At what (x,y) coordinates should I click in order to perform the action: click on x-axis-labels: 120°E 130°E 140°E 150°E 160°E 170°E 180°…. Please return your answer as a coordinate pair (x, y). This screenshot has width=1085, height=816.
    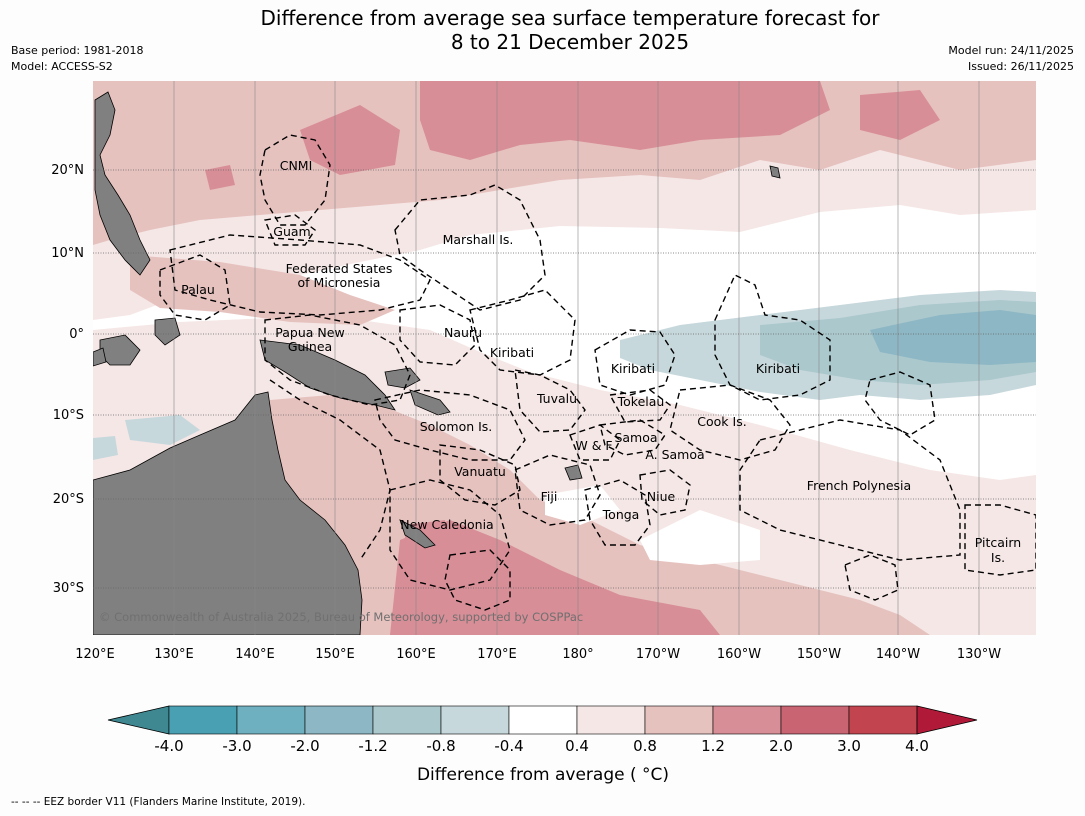
    Looking at the image, I should click on (538, 654).